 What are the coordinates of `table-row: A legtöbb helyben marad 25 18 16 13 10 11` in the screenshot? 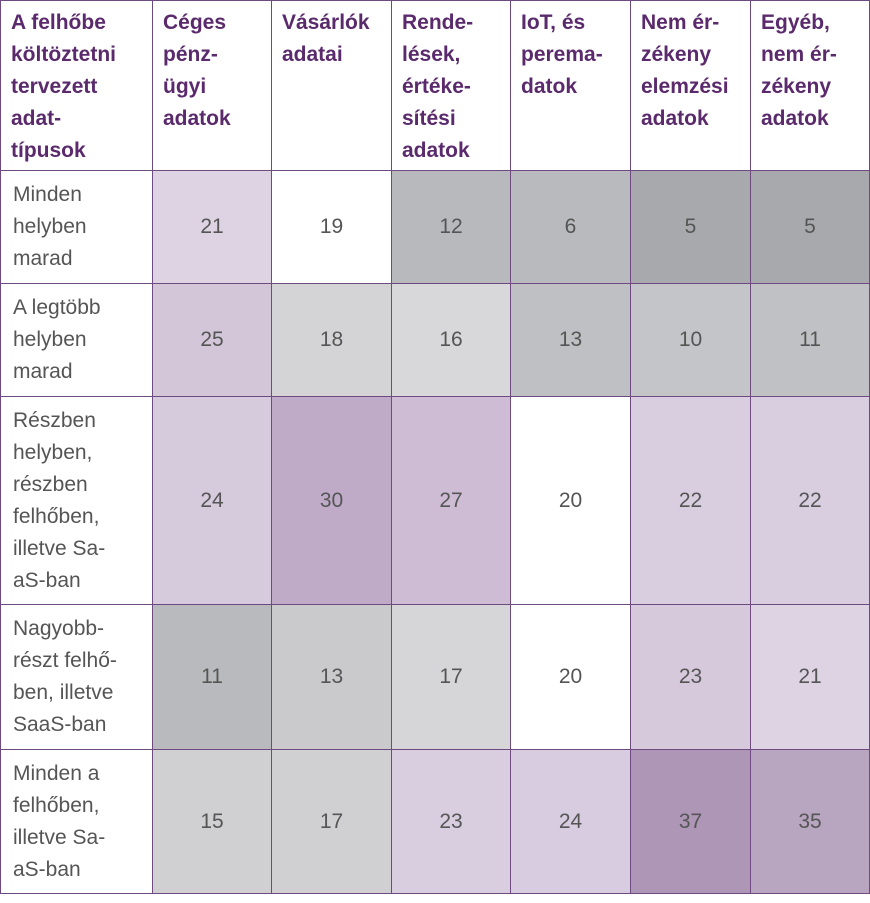 It's located at (435, 340).